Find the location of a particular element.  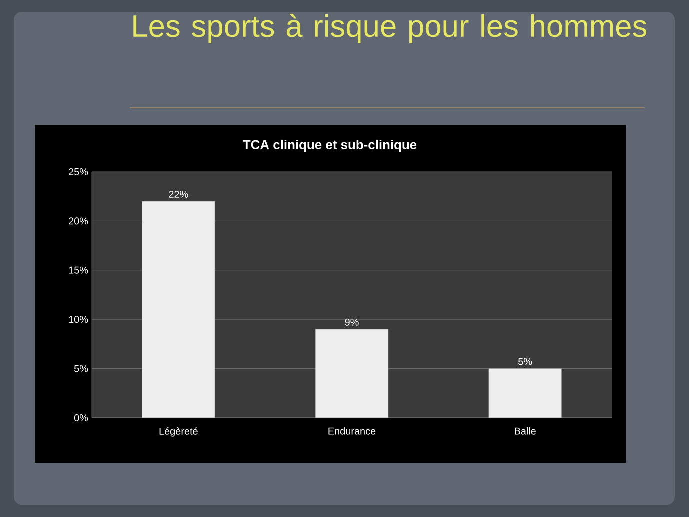

y-tick-label: 20% is located at coordinates (78, 221).